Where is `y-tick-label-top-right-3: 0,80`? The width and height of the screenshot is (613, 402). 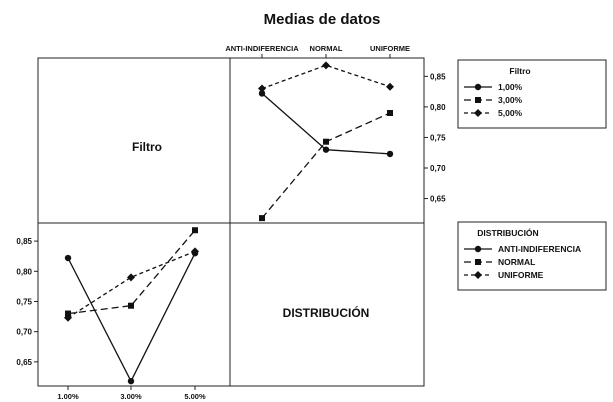
y-tick-label-top-right-3: 0,80 is located at coordinates (438, 107).